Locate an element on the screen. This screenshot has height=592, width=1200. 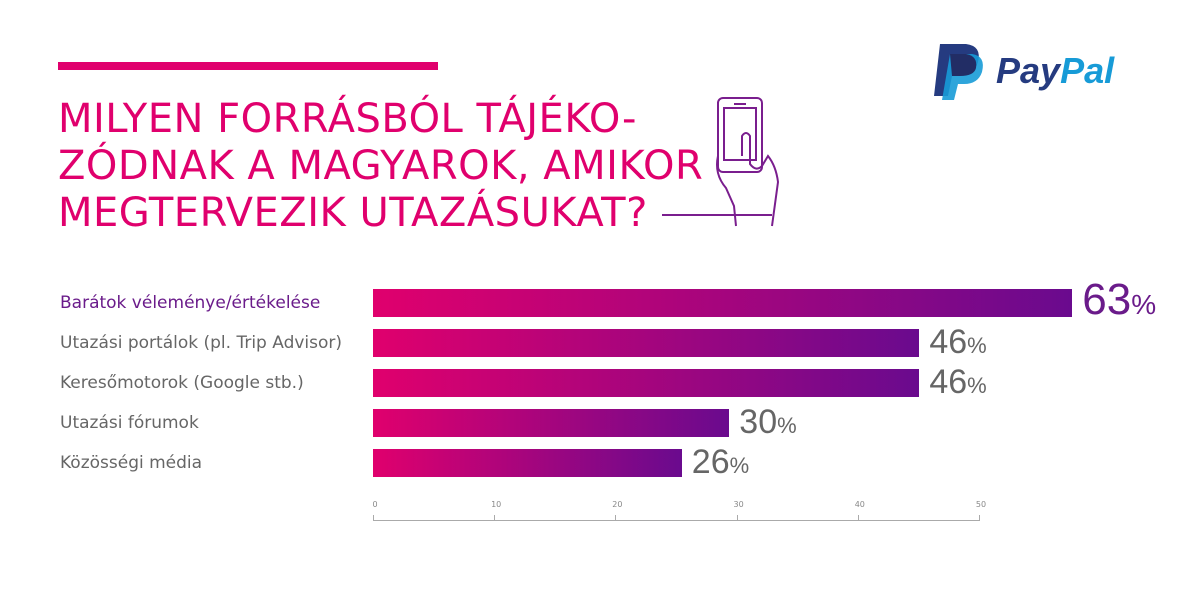
smartphone-hand-icon is located at coordinates (748, 162).